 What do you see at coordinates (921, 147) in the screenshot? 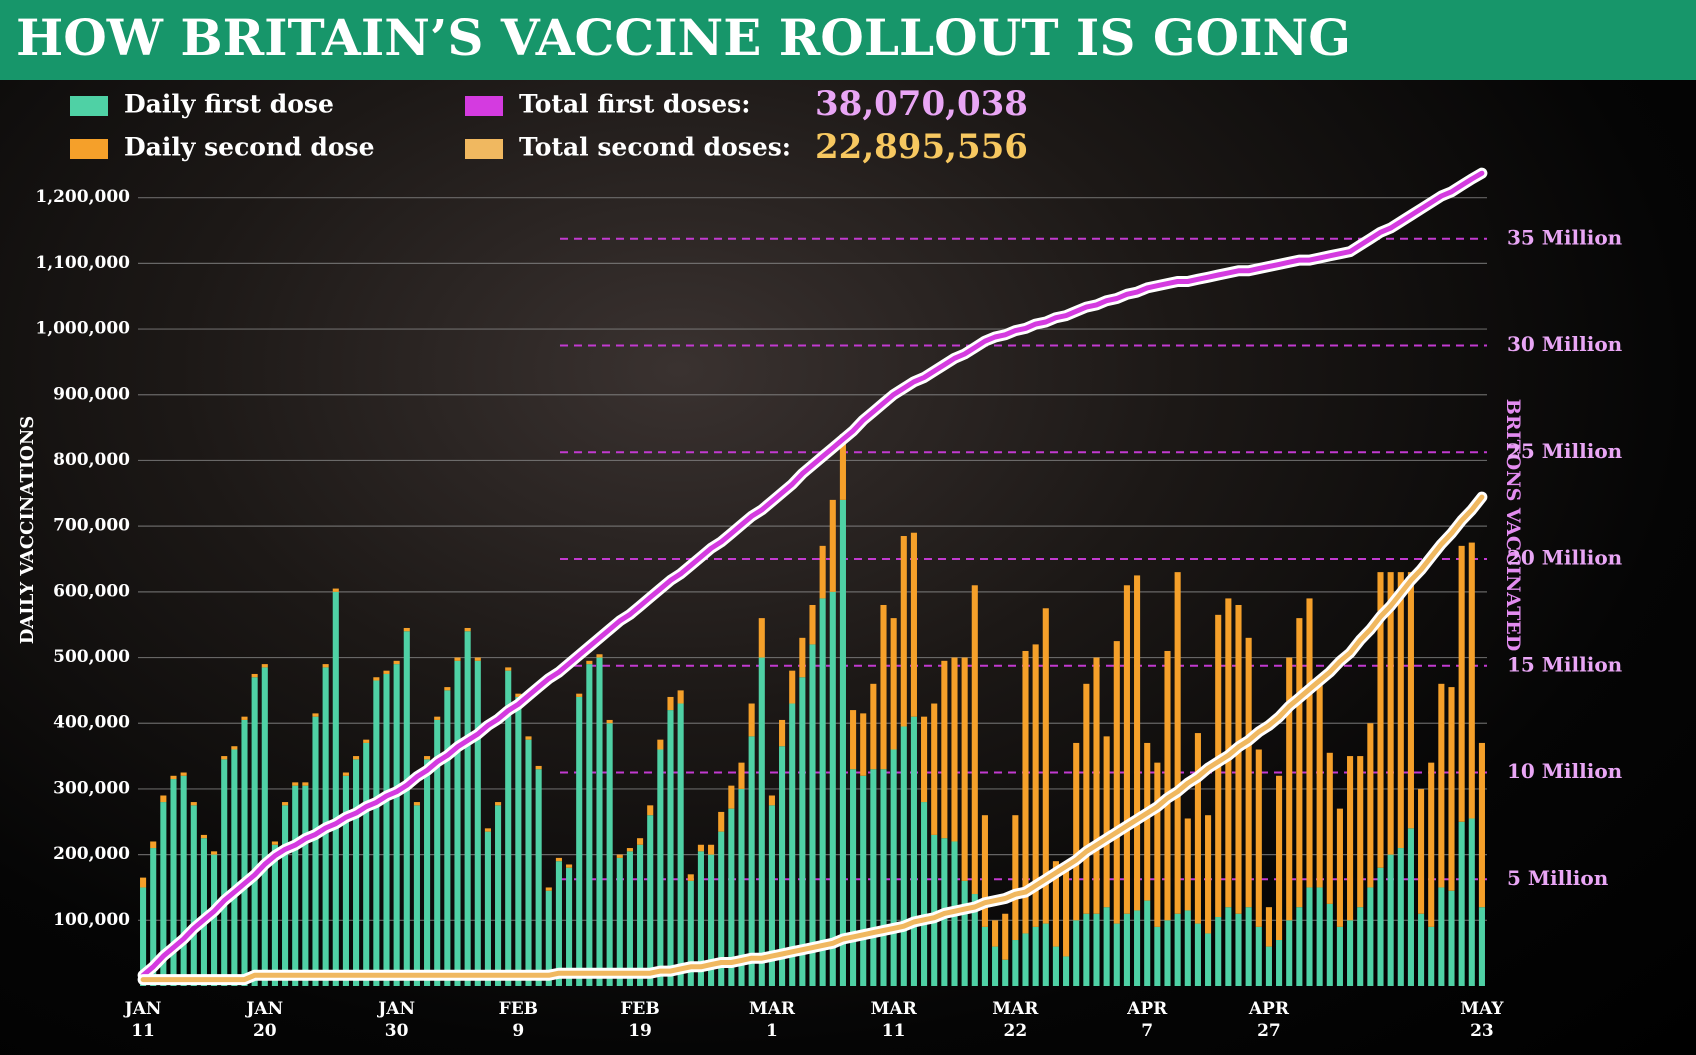
I see `legend-total: 22,895,556` at bounding box center [921, 147].